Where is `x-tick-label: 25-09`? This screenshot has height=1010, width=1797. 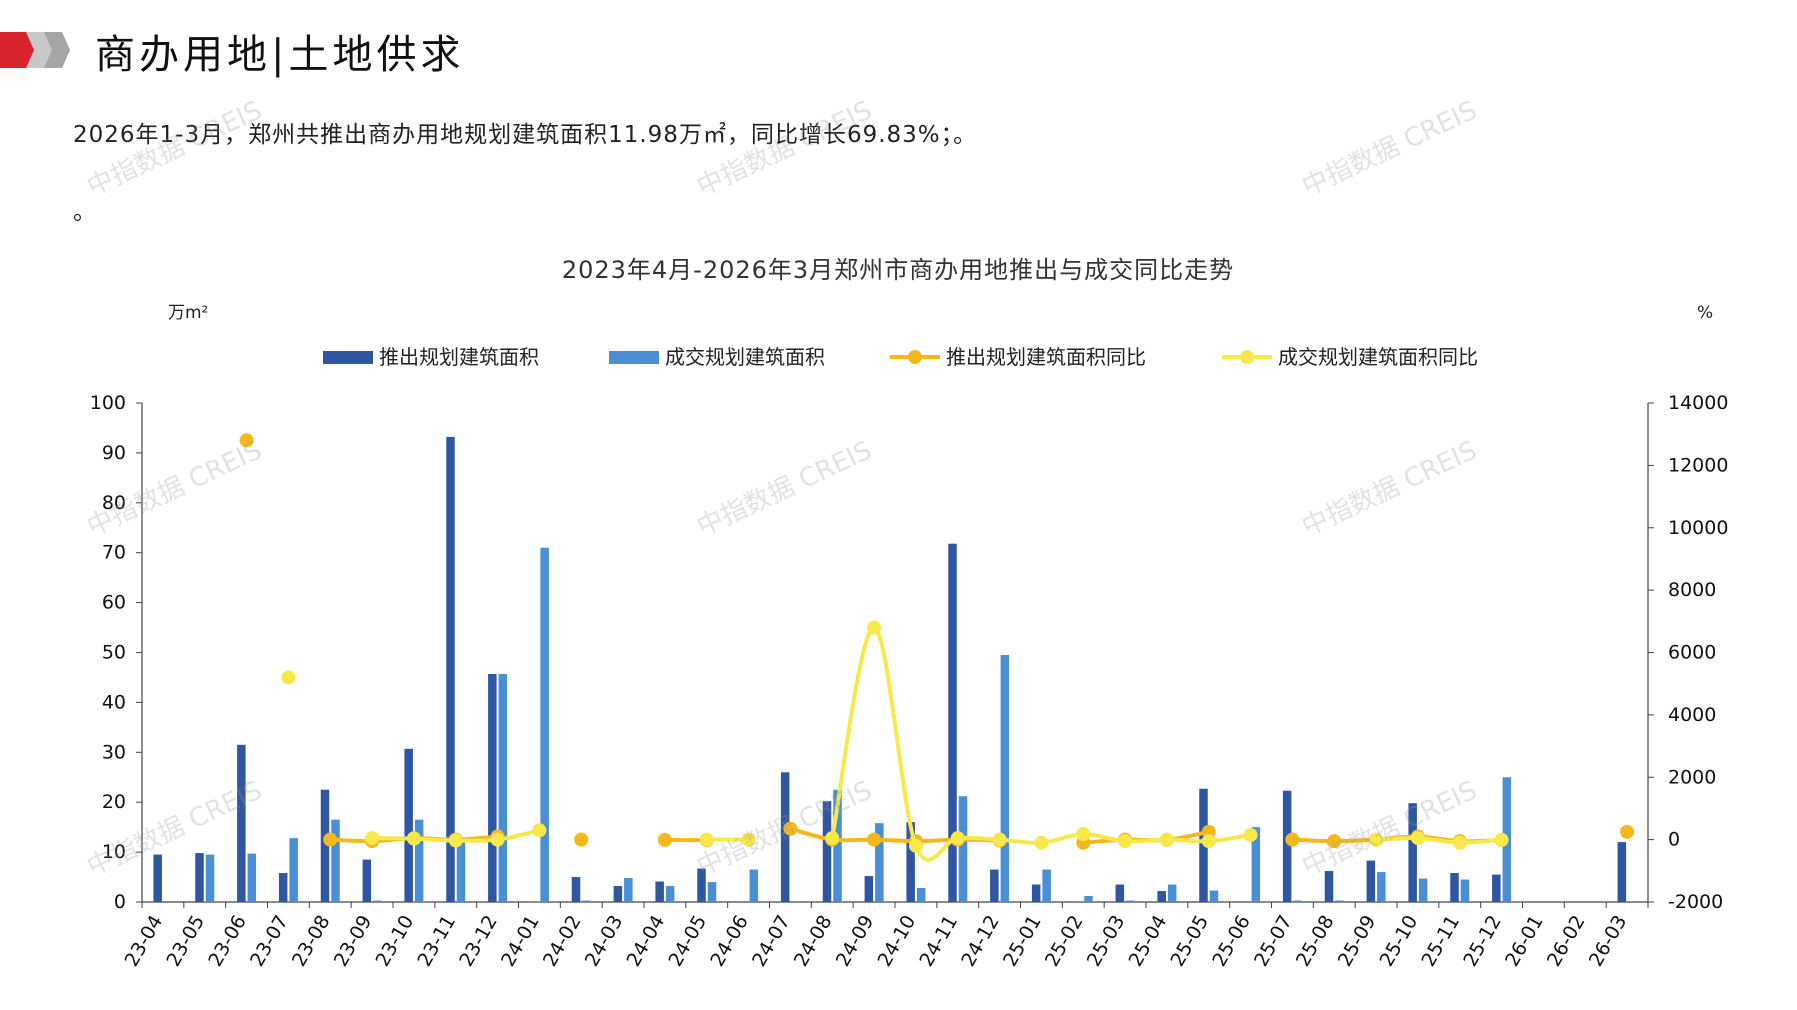
x-tick-label: 25-09 is located at coordinates (1357, 941).